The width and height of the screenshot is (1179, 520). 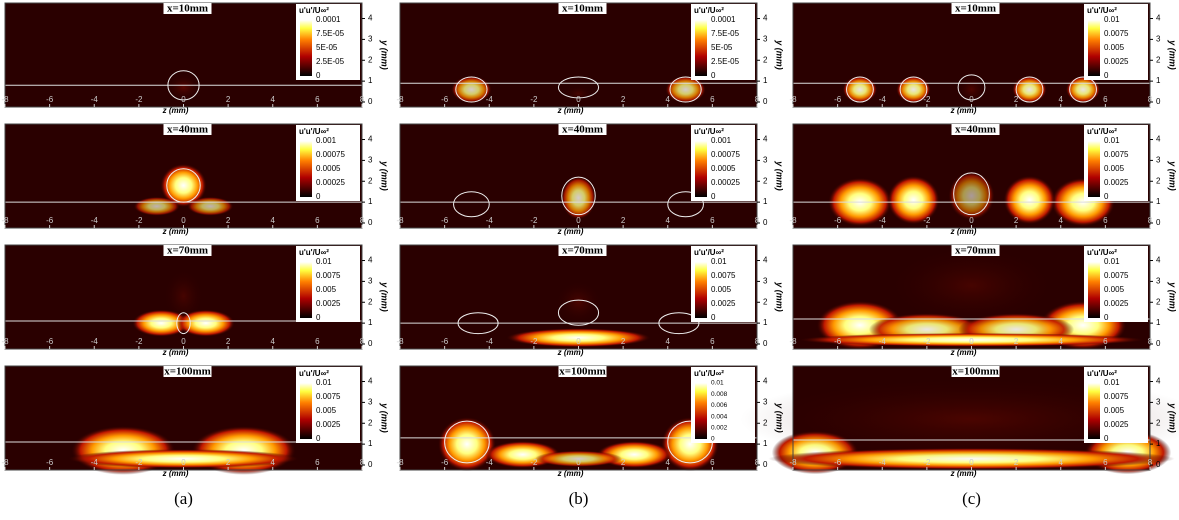 I want to click on colorbar-tick-label: 0.002, so click(x=719, y=428).